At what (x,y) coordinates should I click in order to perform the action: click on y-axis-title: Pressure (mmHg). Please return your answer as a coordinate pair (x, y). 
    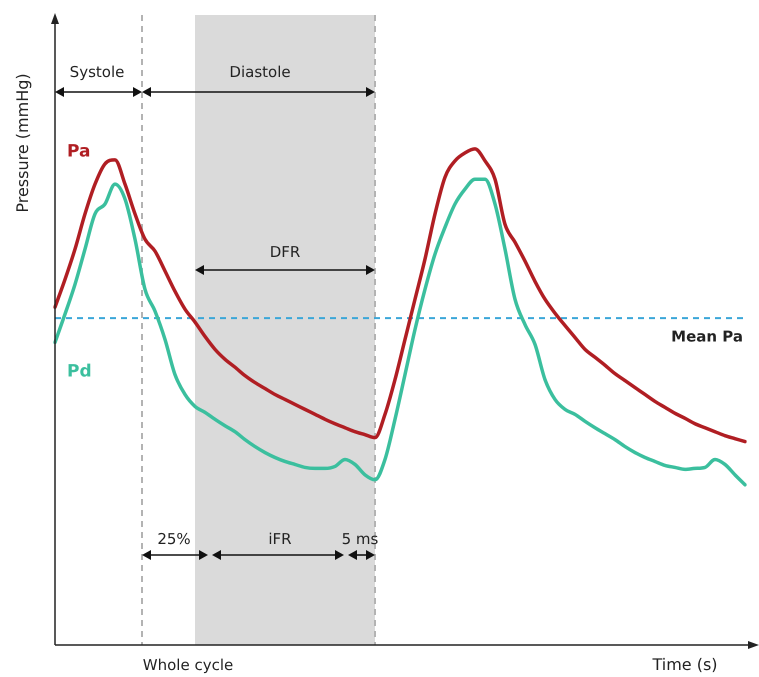
    Looking at the image, I should click on (22, 143).